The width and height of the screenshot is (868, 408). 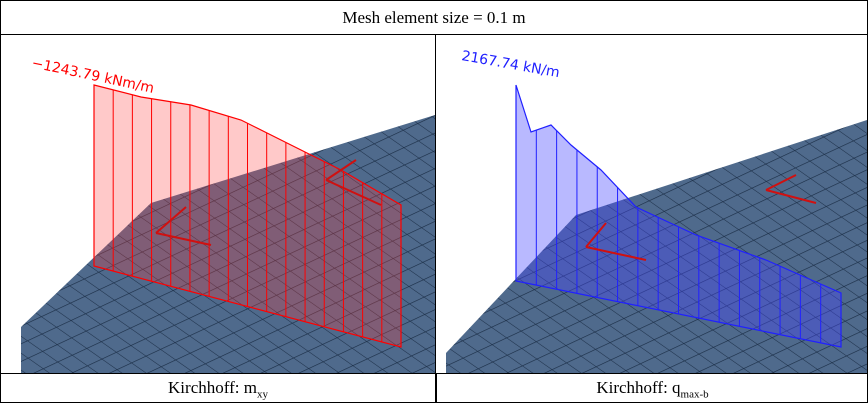 I want to click on caption-text: Kirchhoff: m, so click(x=212, y=387).